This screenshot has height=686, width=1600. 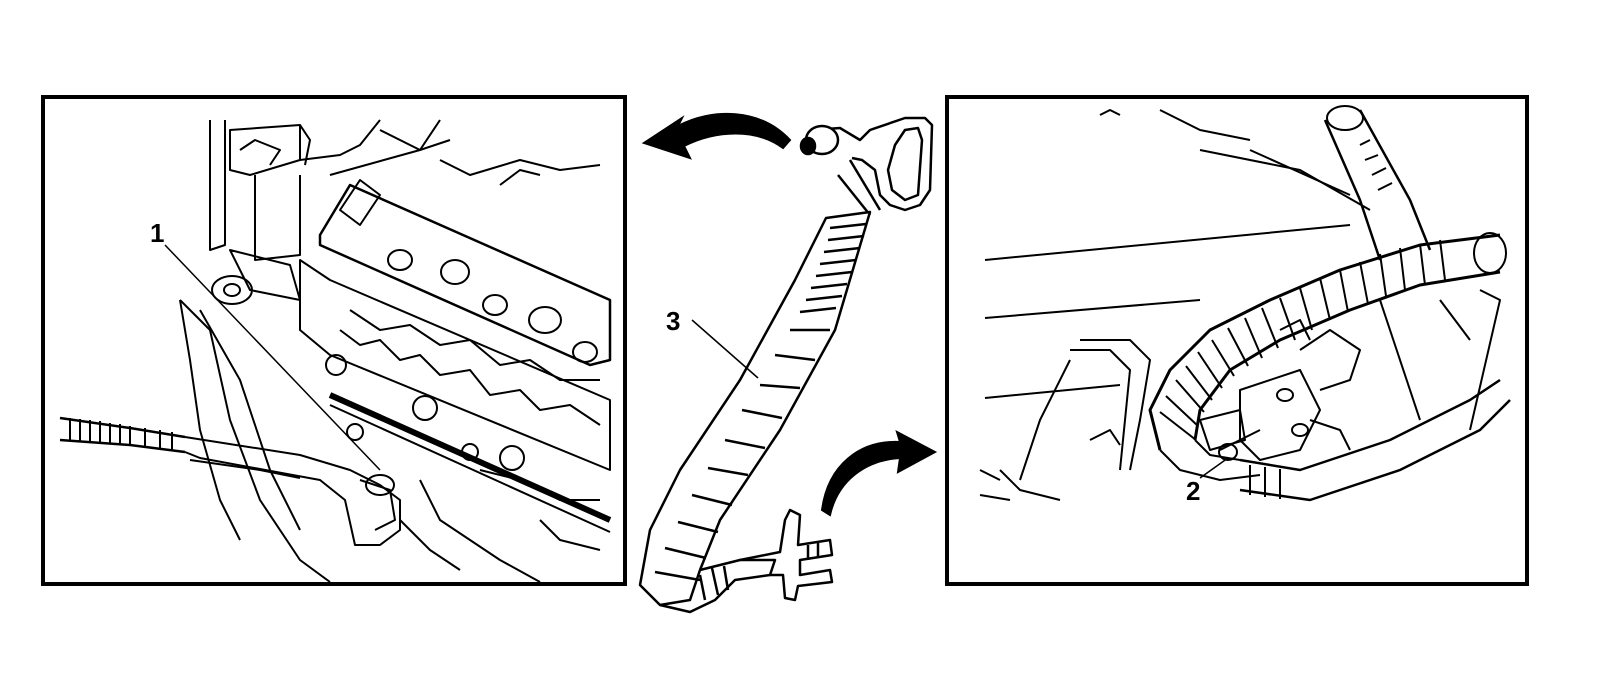 I want to click on callout-3: 3, so click(x=673, y=321).